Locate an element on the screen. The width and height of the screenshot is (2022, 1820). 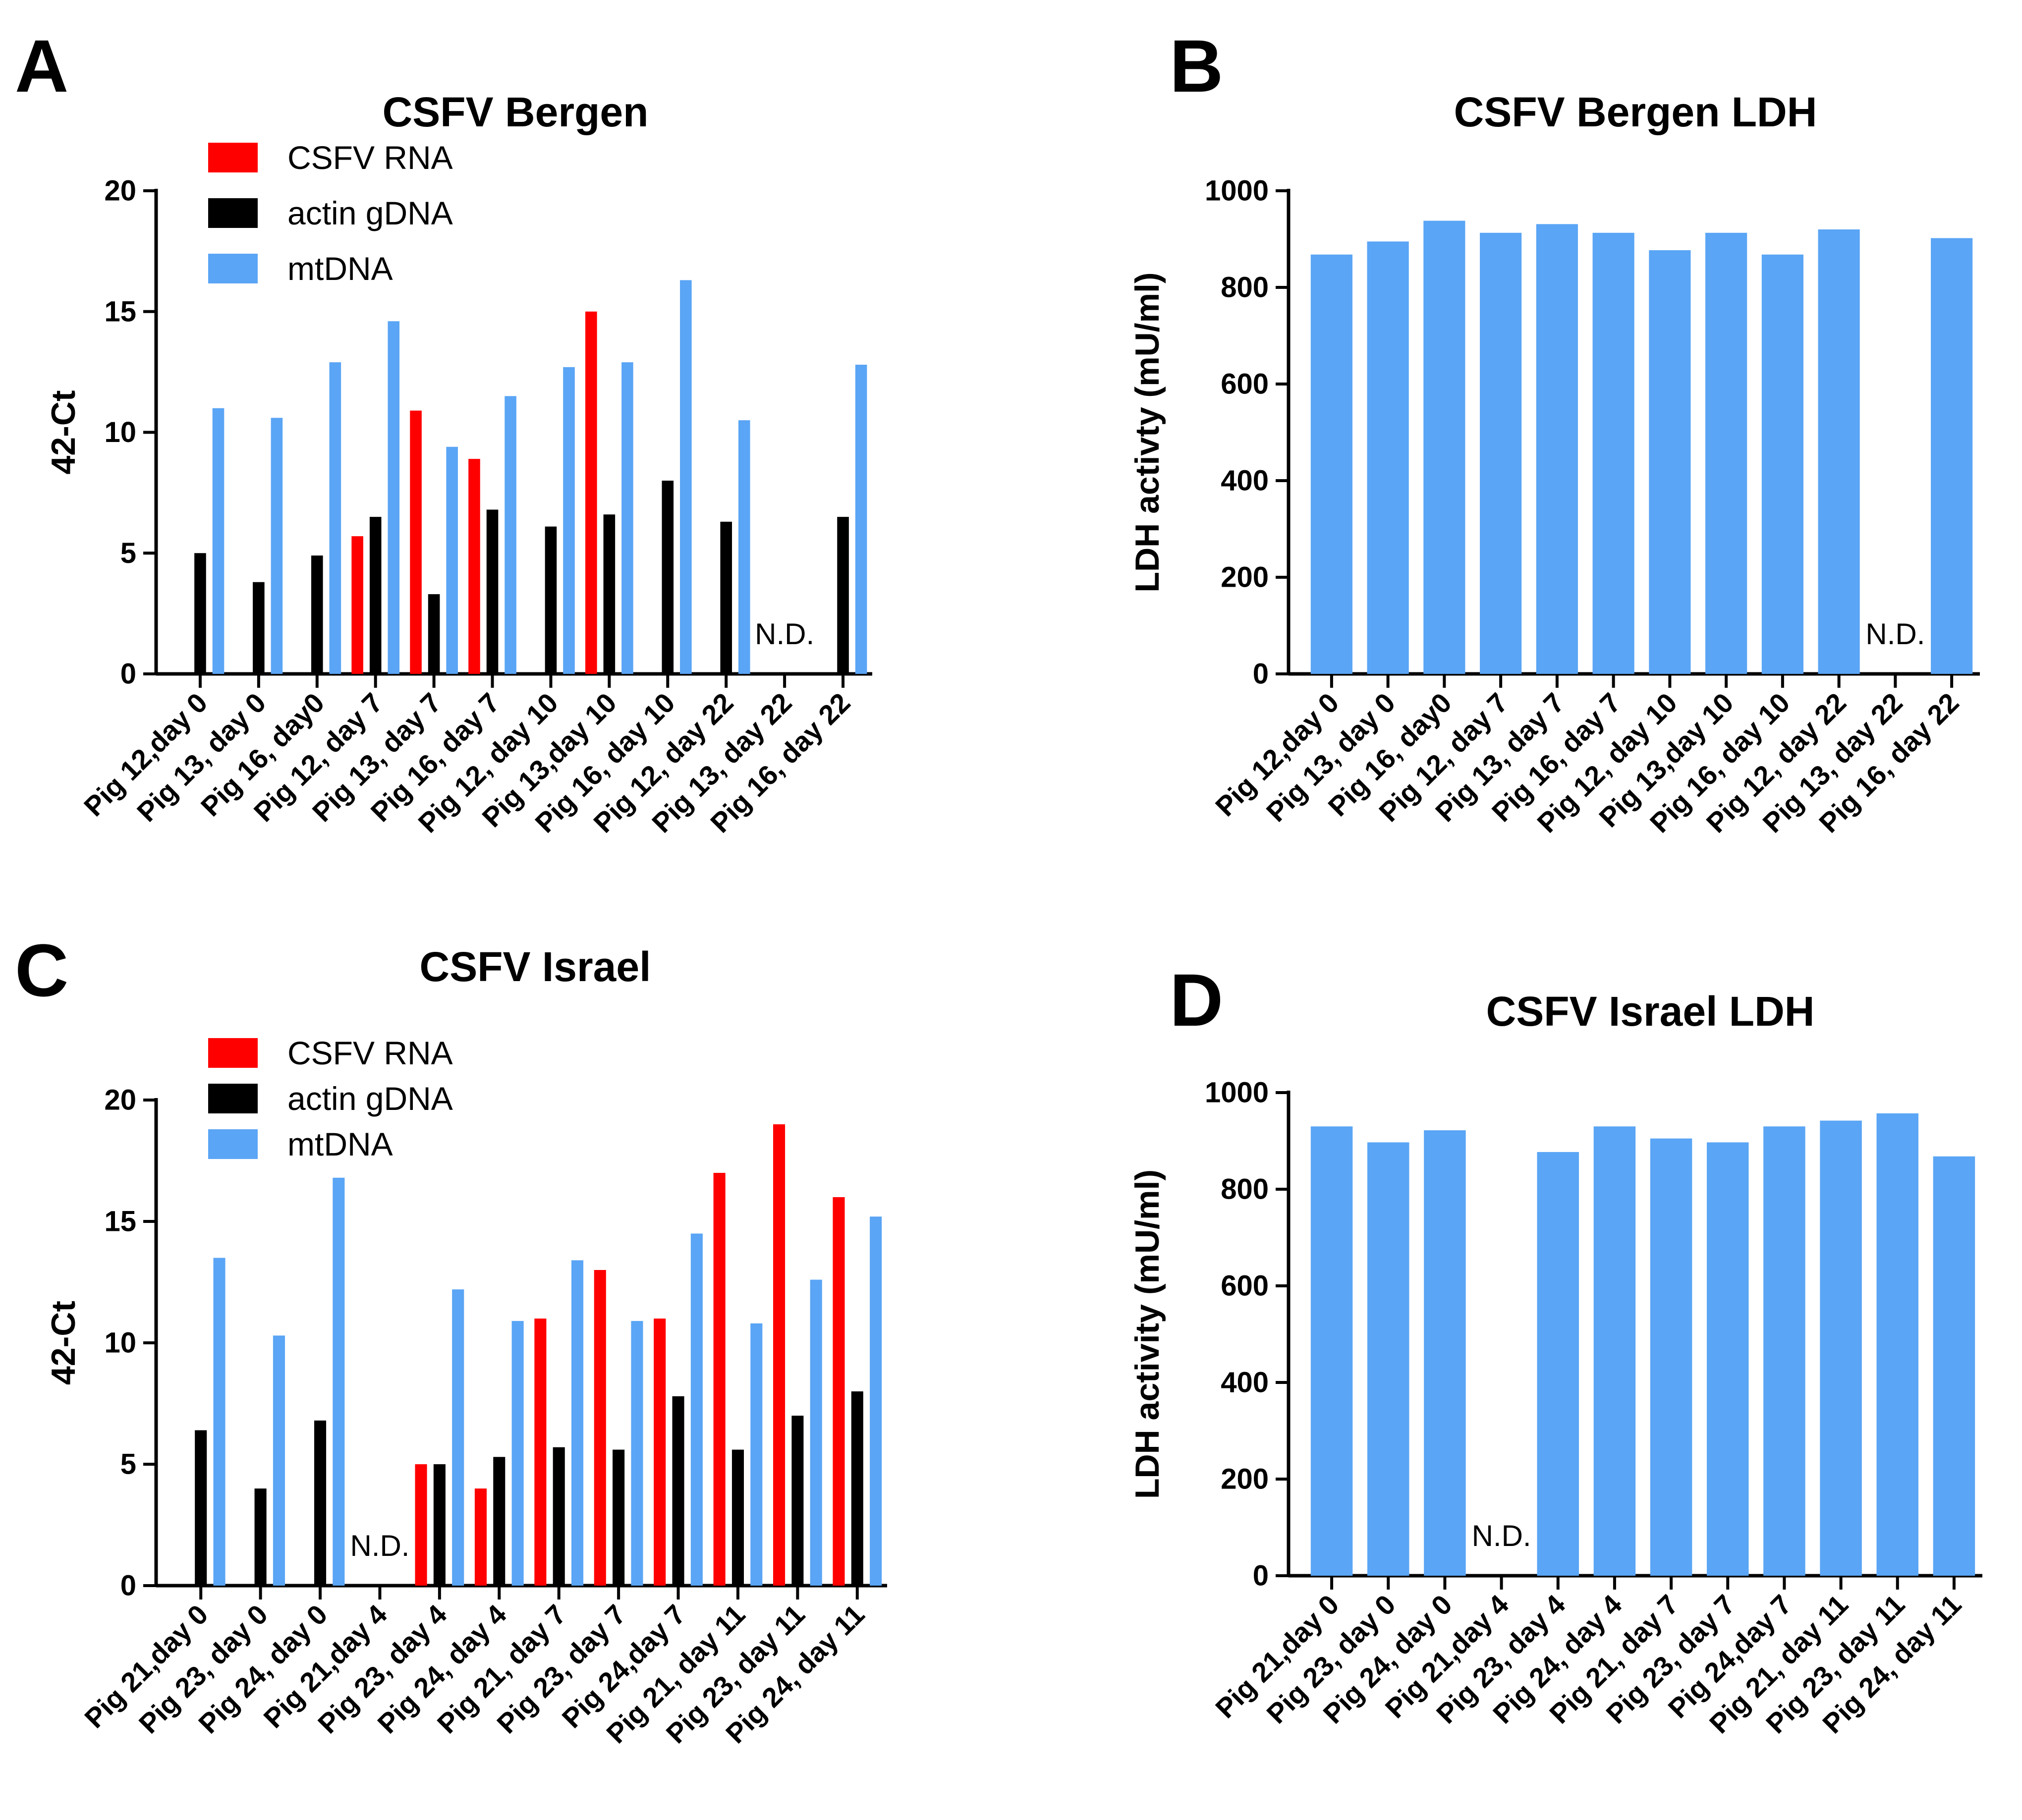
chart-title: CSFV Bergen is located at coordinates (516, 112).